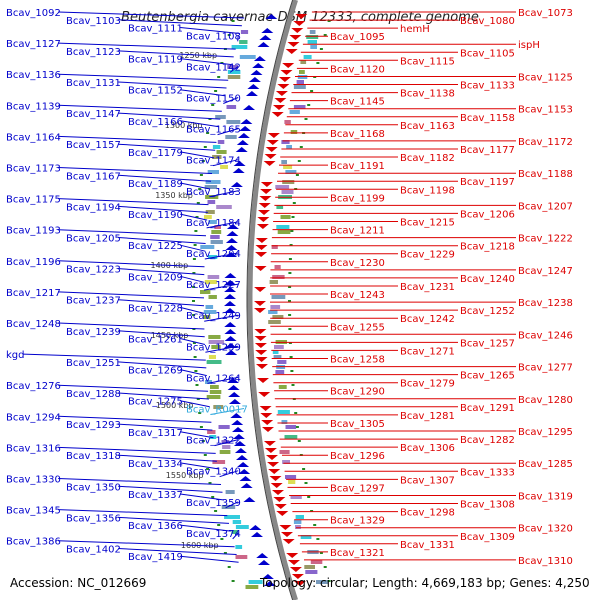  I want to click on gene-label-left: Bcav_1103, so click(93, 21).